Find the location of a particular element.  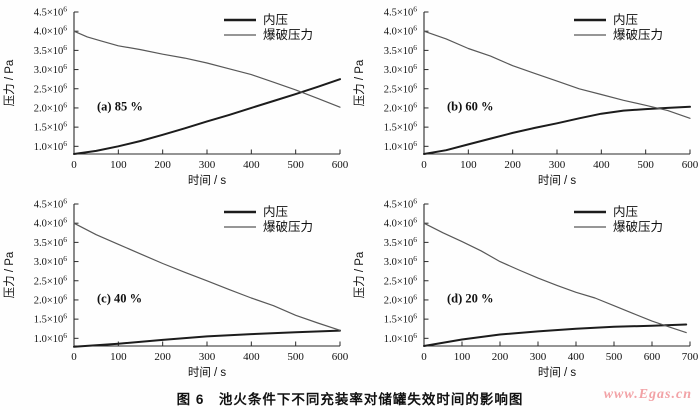

caption-row: 图 6 池火条件下不同充装率对储罐失效时间的影响图 www.Egas.cn is located at coordinates (350, 397).